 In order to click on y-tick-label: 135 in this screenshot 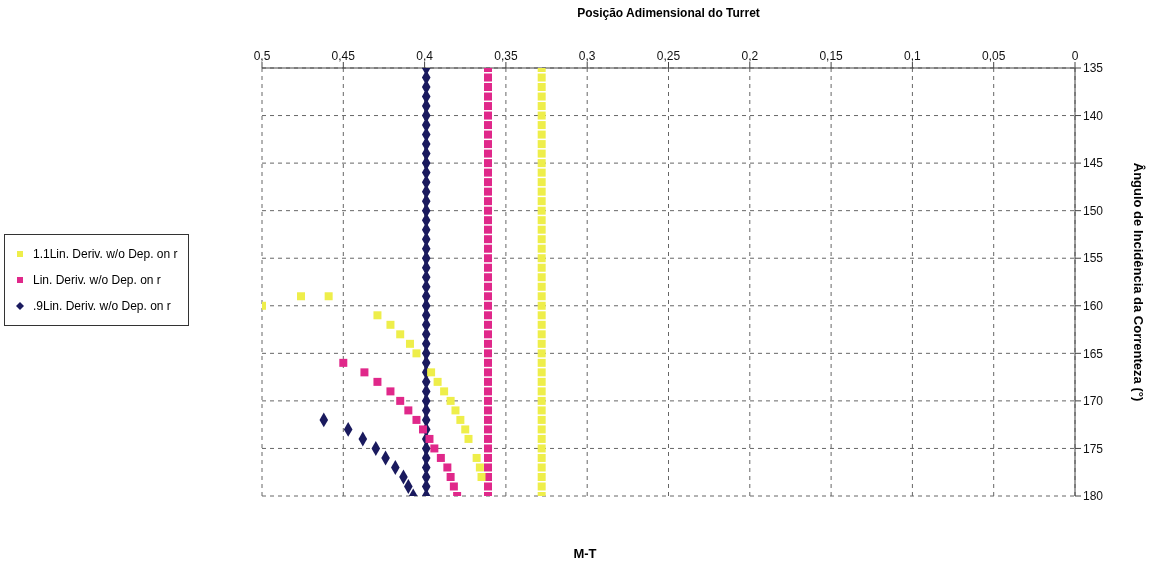, I will do `click(1093, 68)`.